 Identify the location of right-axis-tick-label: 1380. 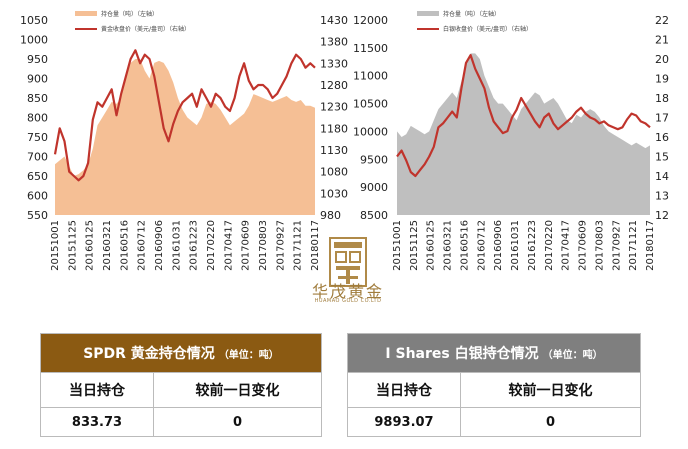
(334, 42).